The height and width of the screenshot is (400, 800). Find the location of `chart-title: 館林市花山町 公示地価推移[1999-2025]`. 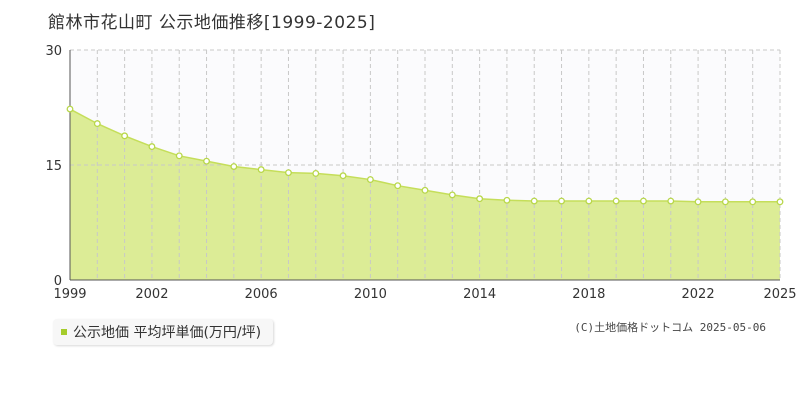

chart-title: 館林市花山町 公示地価推移[1999-2025] is located at coordinates (212, 23).